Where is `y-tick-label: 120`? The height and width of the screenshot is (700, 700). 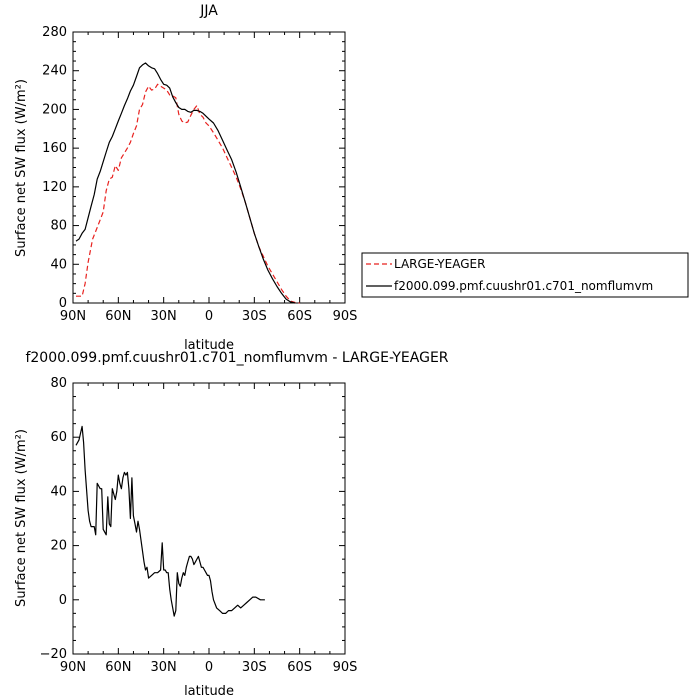
y-tick-label: 120 is located at coordinates (54, 187).